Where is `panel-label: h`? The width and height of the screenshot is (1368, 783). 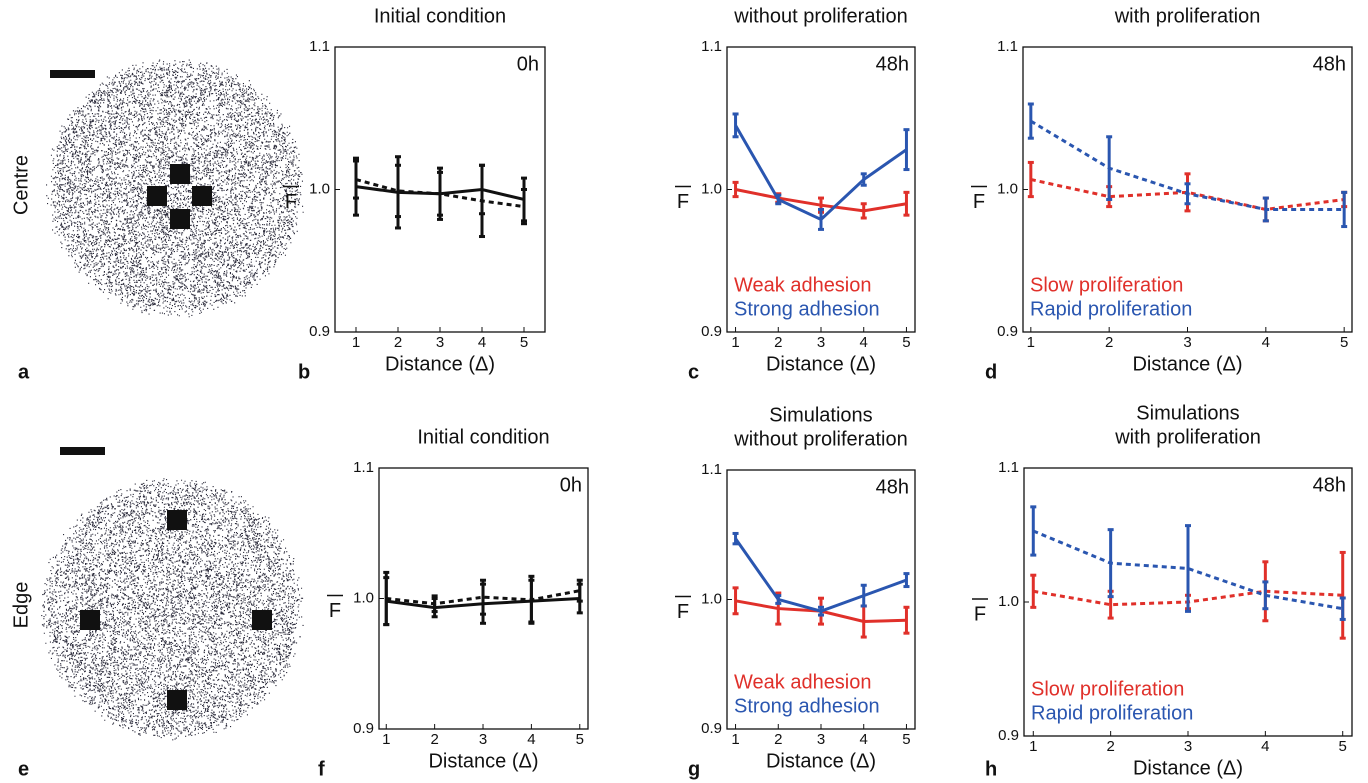
panel-label: h is located at coordinates (991, 769).